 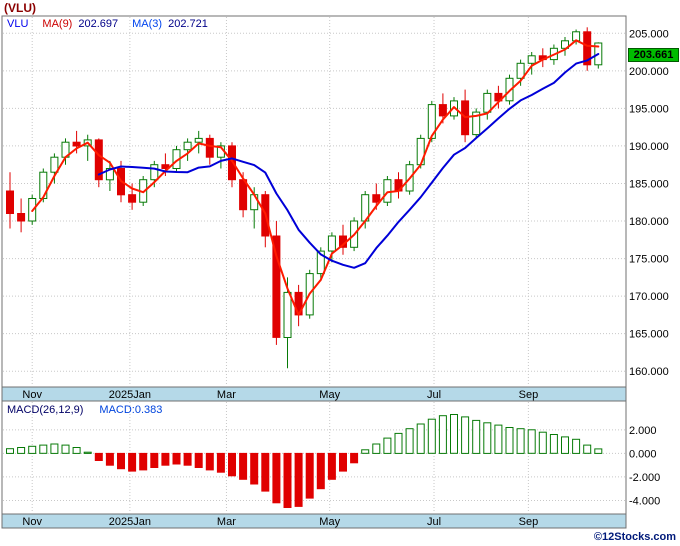 I want to click on price-legend: VLU MA(9) 202.697 MA(3) 202.721, so click(x=107, y=24).